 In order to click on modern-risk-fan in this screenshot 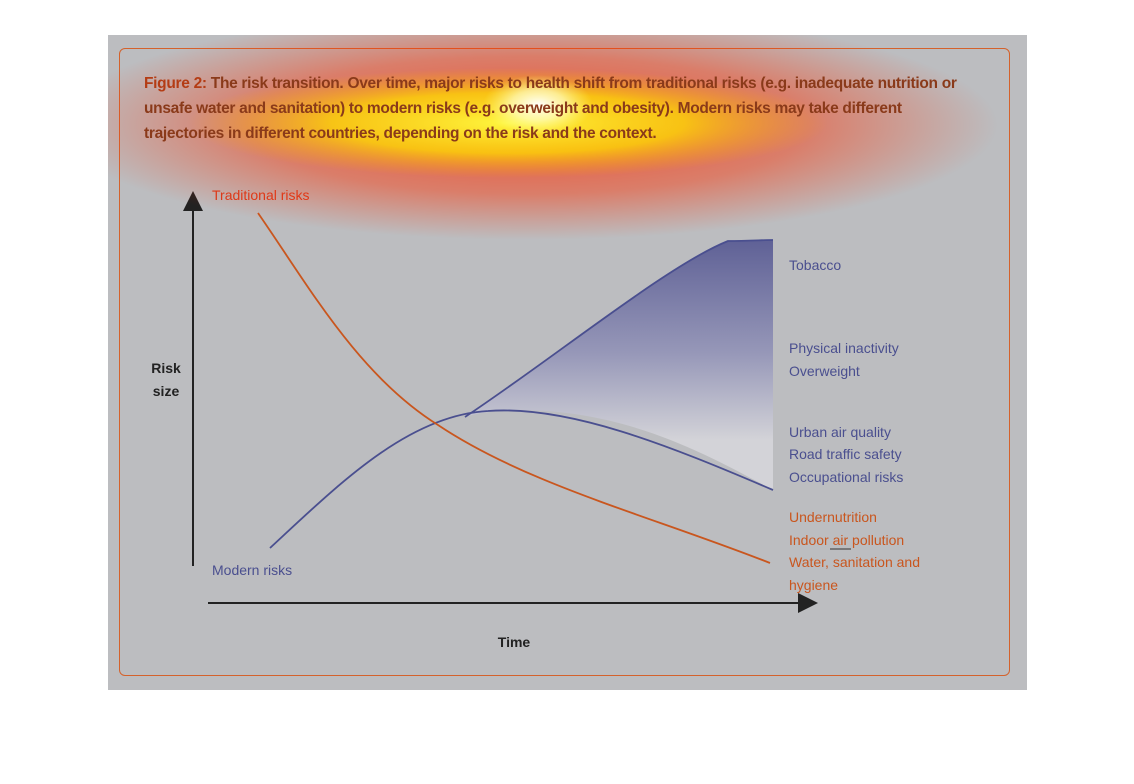, I will do `click(619, 365)`.